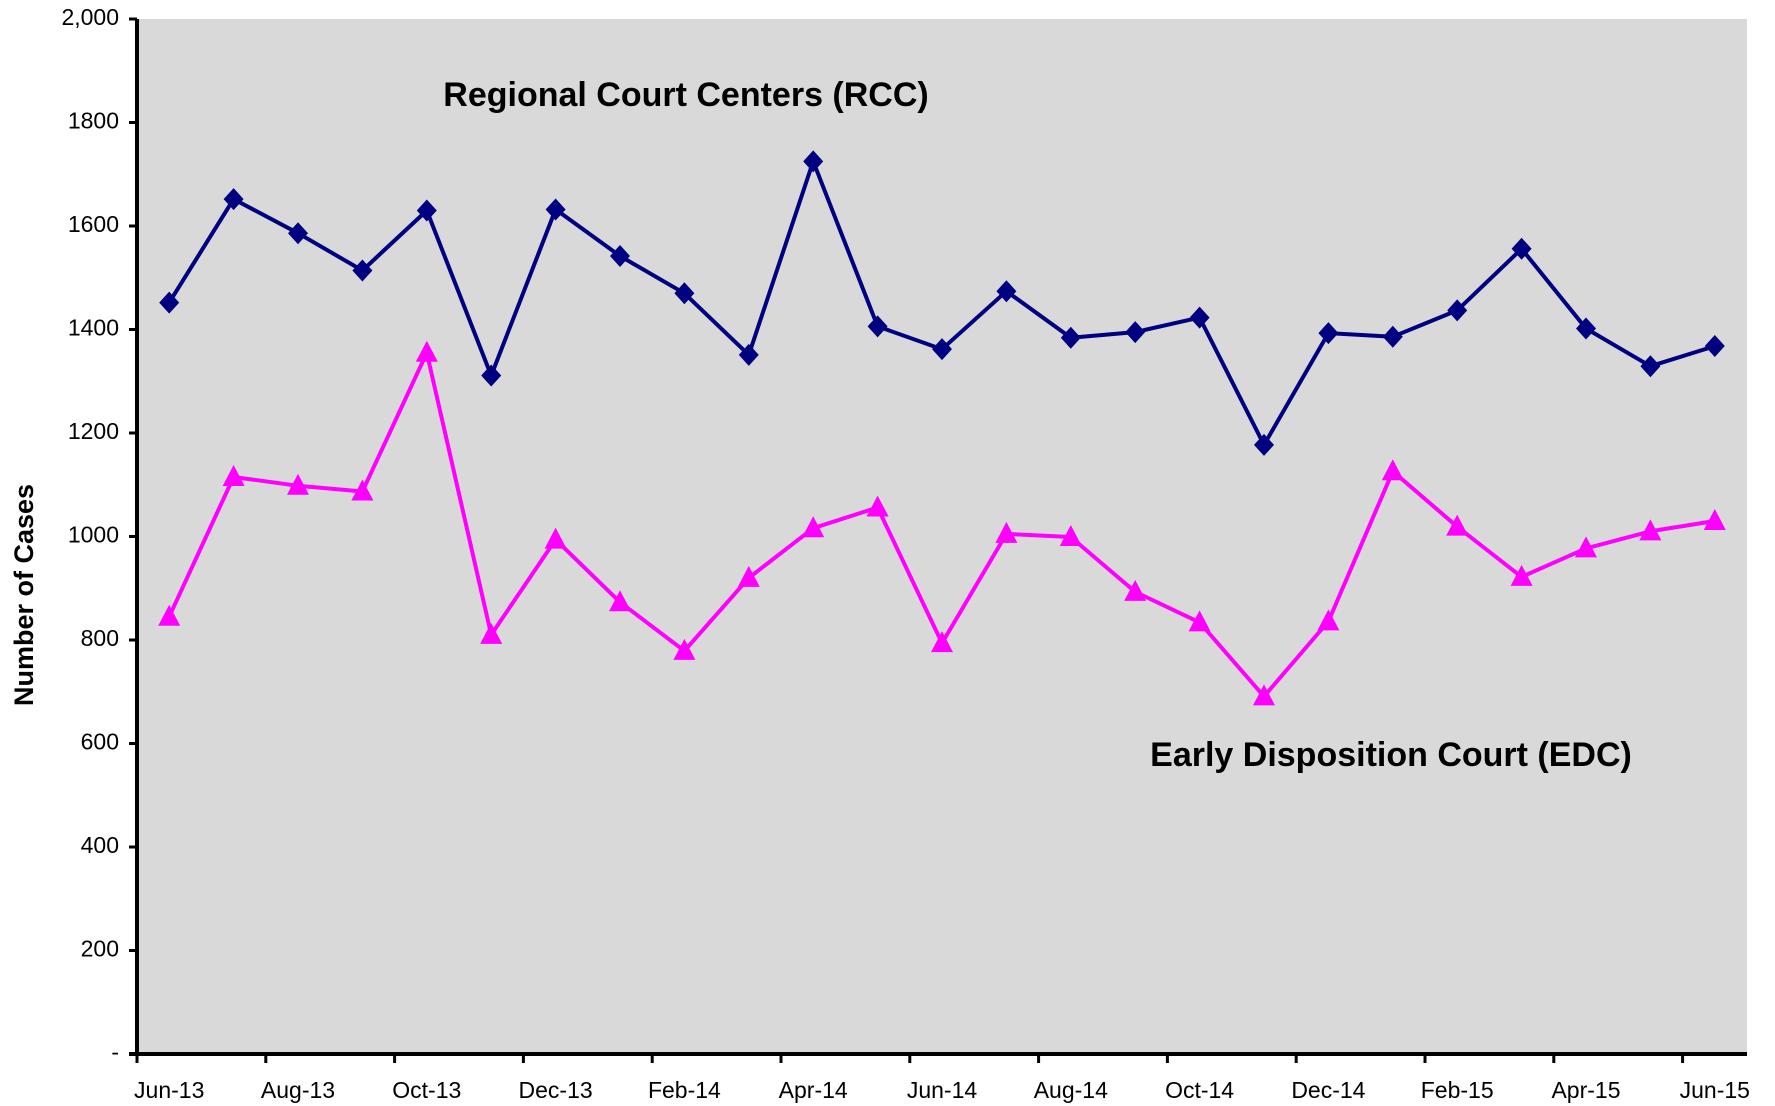 Image resolution: width=1775 pixels, height=1106 pixels. I want to click on y-tick-label: 1200, so click(93, 431).